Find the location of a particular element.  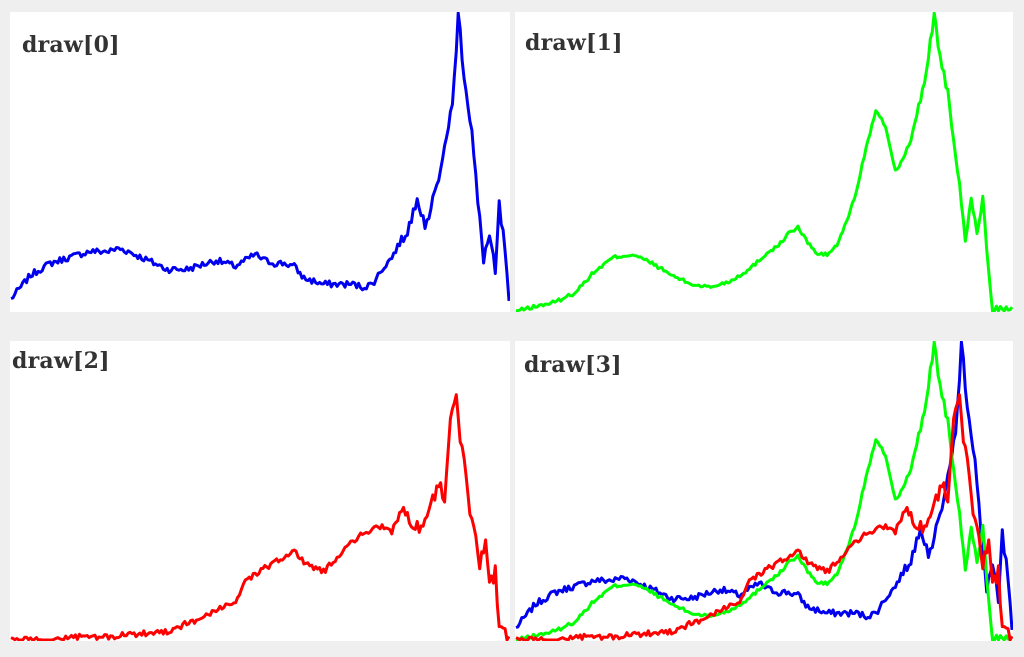

subplot-title: draw[3] is located at coordinates (573, 365).